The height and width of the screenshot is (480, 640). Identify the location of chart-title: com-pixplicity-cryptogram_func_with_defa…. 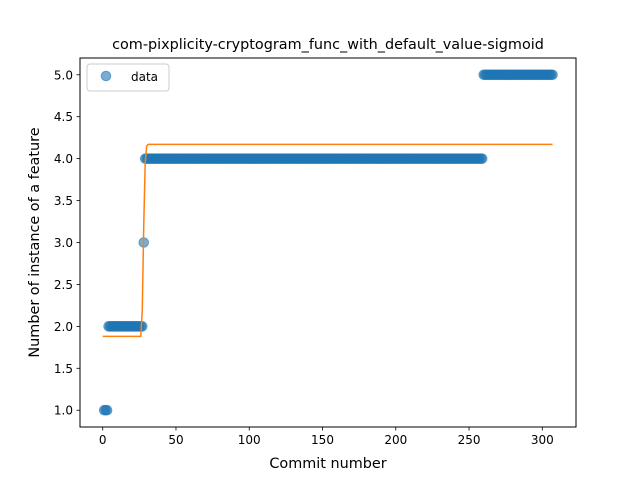
(328, 45).